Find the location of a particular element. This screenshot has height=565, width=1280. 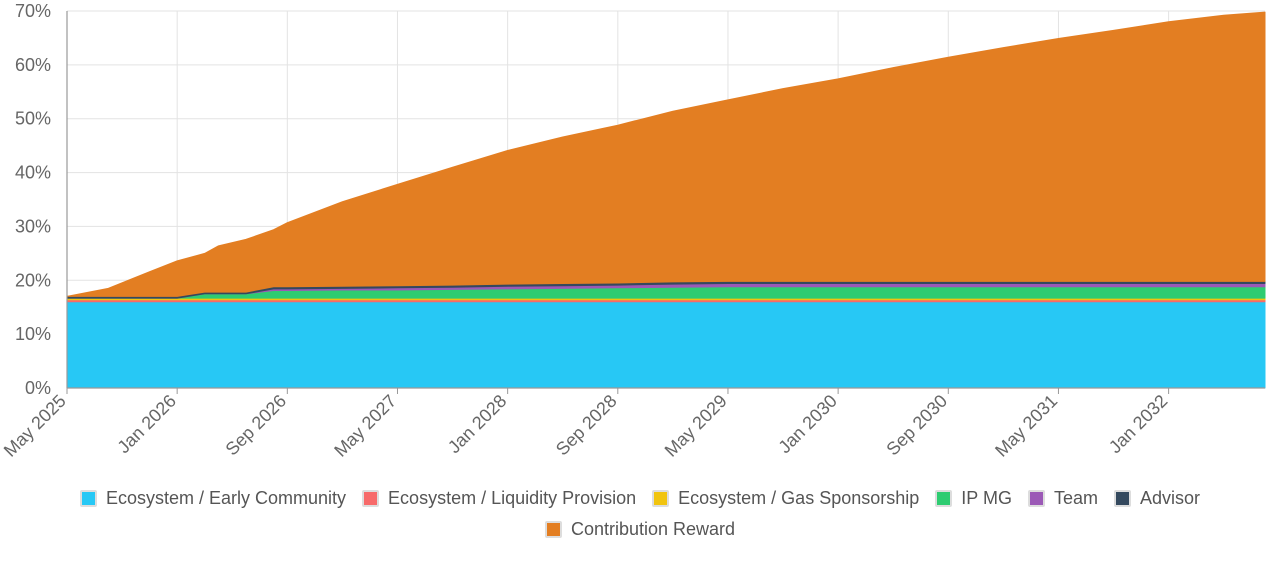

legend-item-ecosystem-liquidity-provision: Ecosystem / Liquidity Provision is located at coordinates (499, 498).